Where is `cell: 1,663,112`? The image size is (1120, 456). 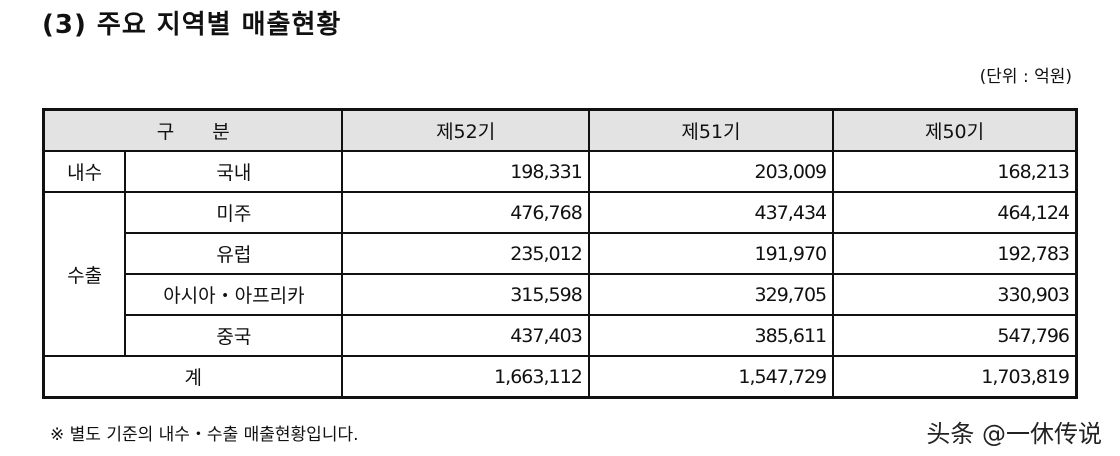 cell: 1,663,112 is located at coordinates (465, 377).